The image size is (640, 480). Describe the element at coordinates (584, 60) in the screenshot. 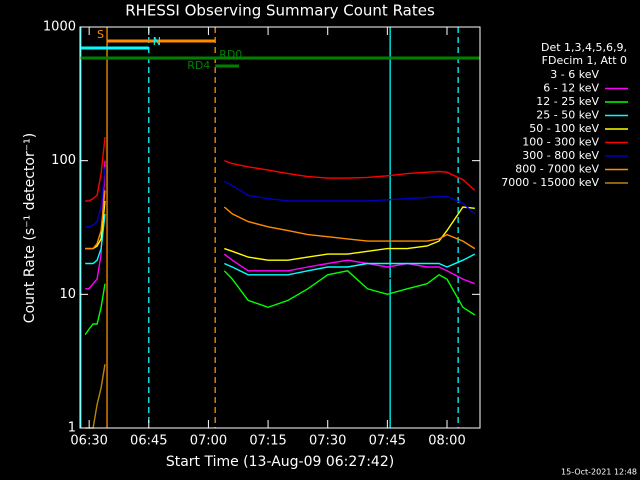

I see `legend-header: FDecim 1, Att 0` at that location.